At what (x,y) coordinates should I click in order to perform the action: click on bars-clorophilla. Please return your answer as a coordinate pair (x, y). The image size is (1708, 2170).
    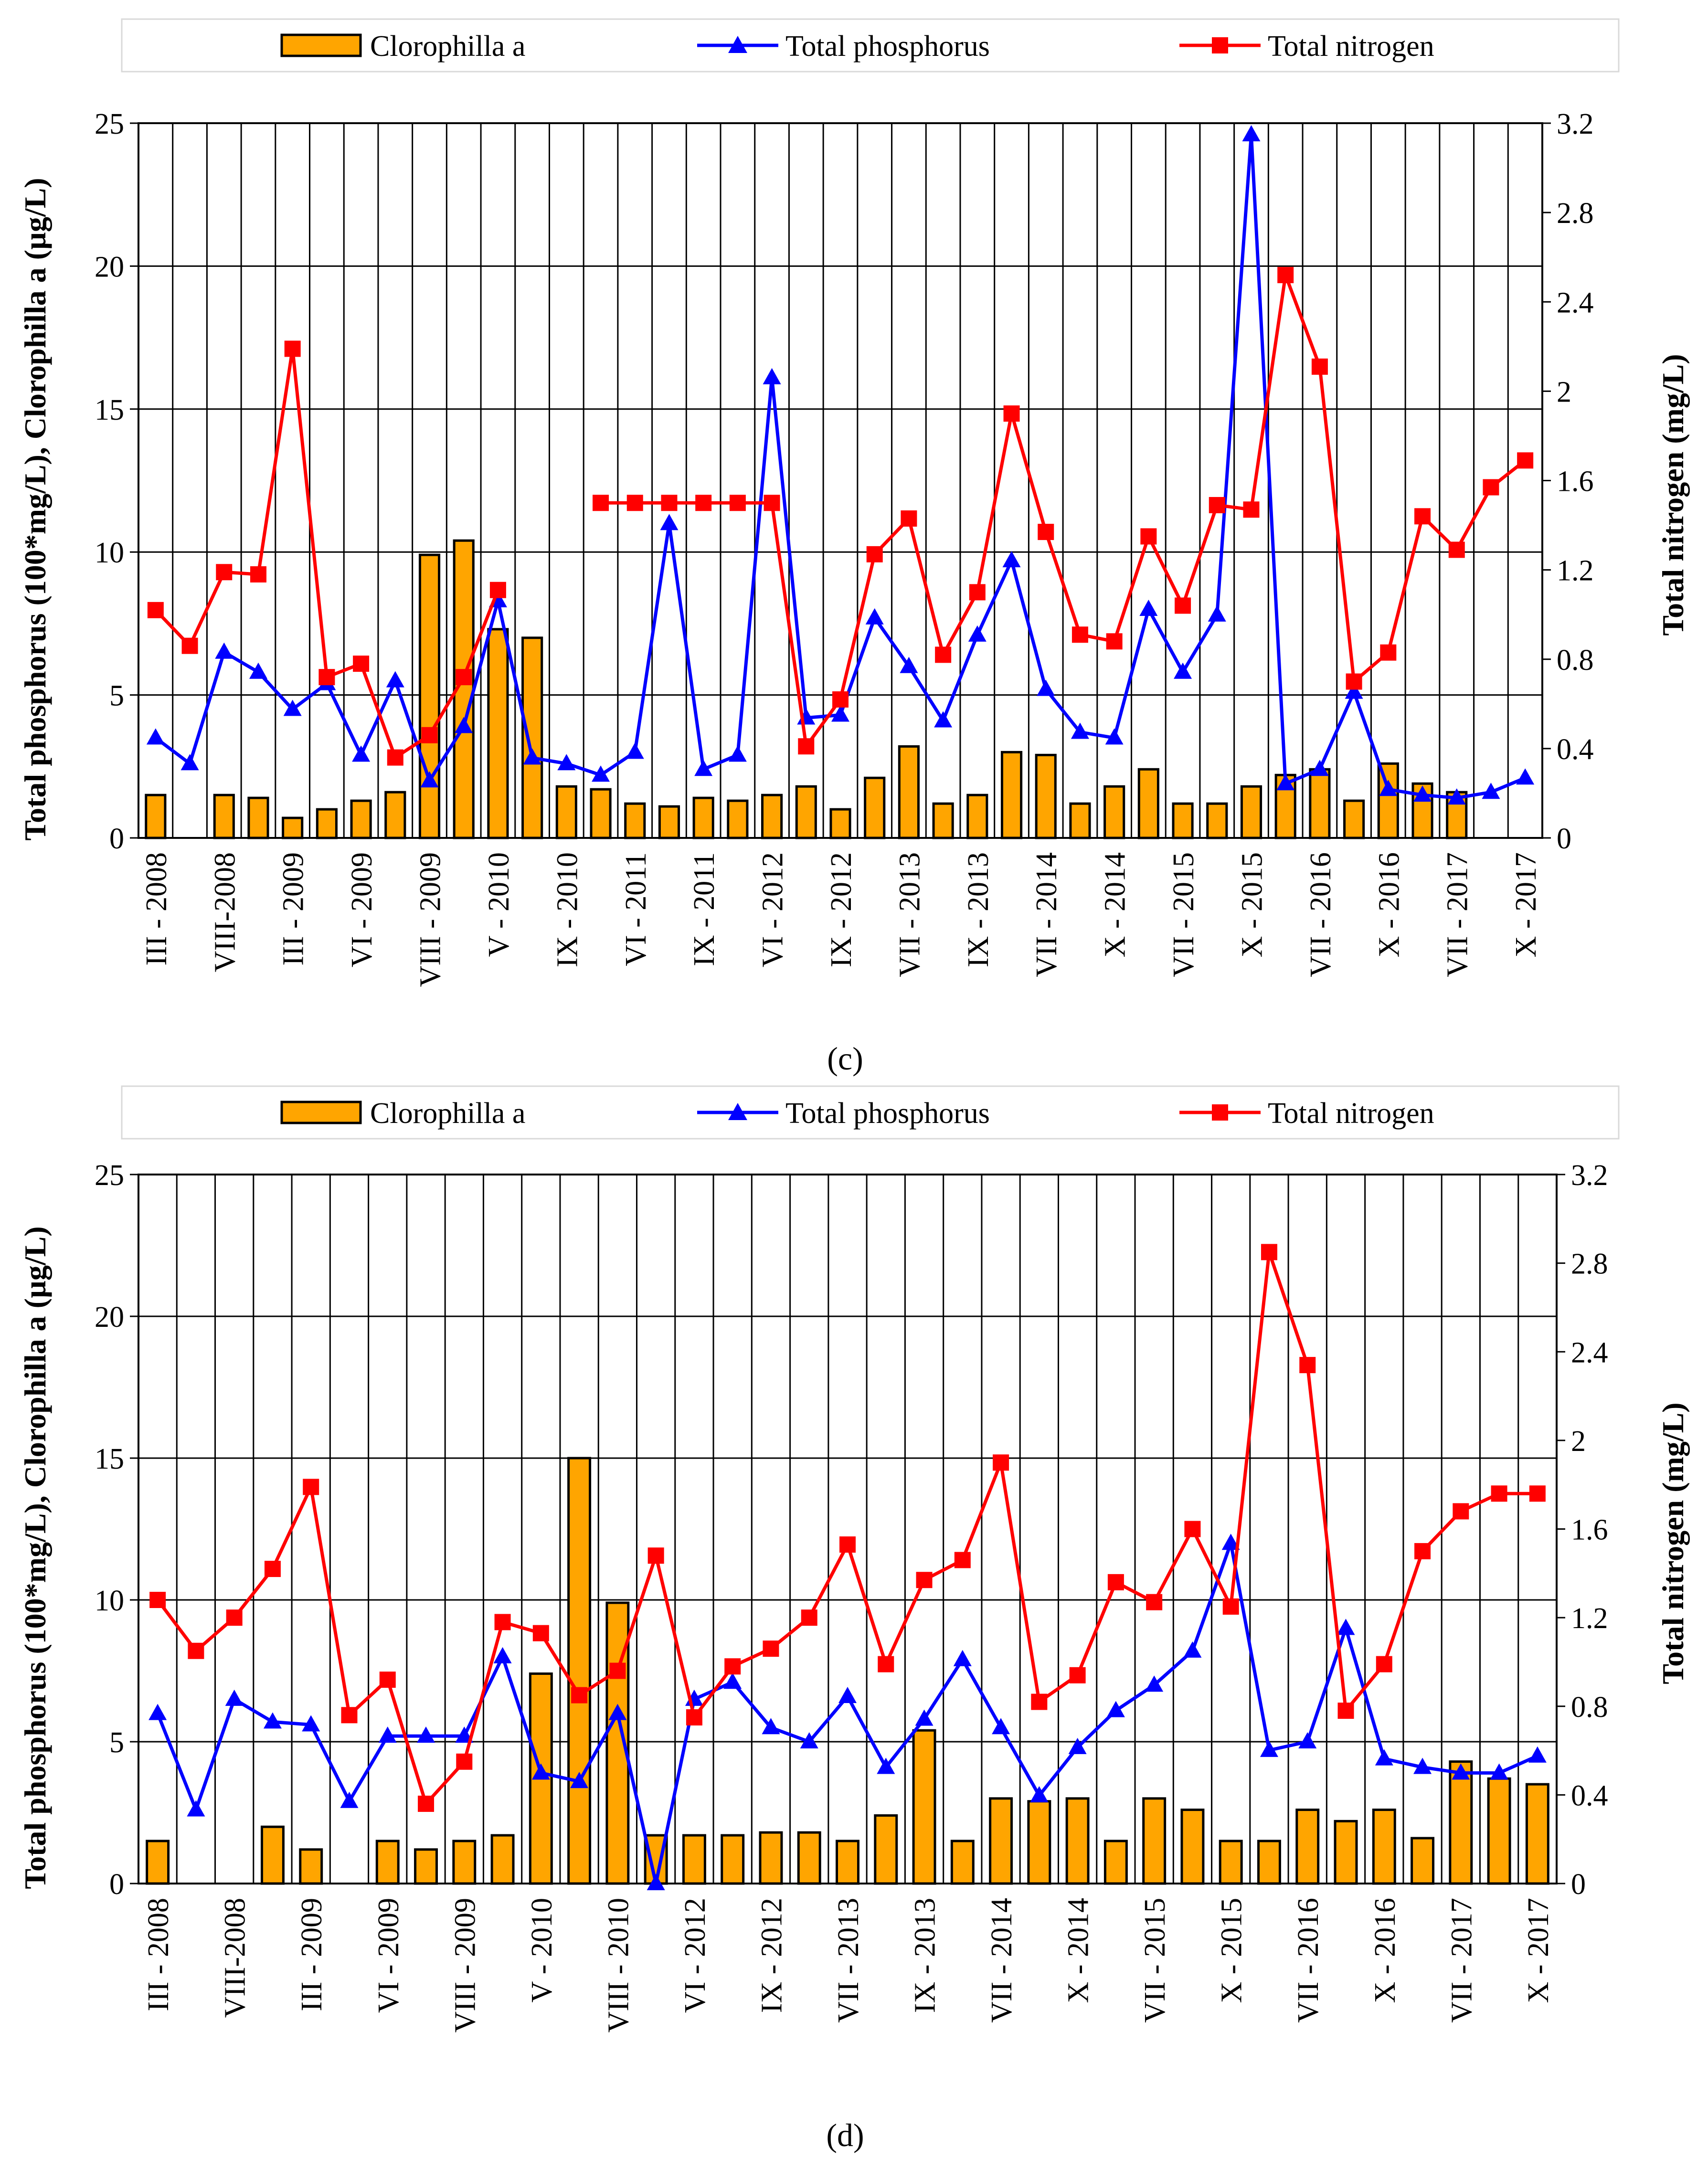
    Looking at the image, I should click on (806, 689).